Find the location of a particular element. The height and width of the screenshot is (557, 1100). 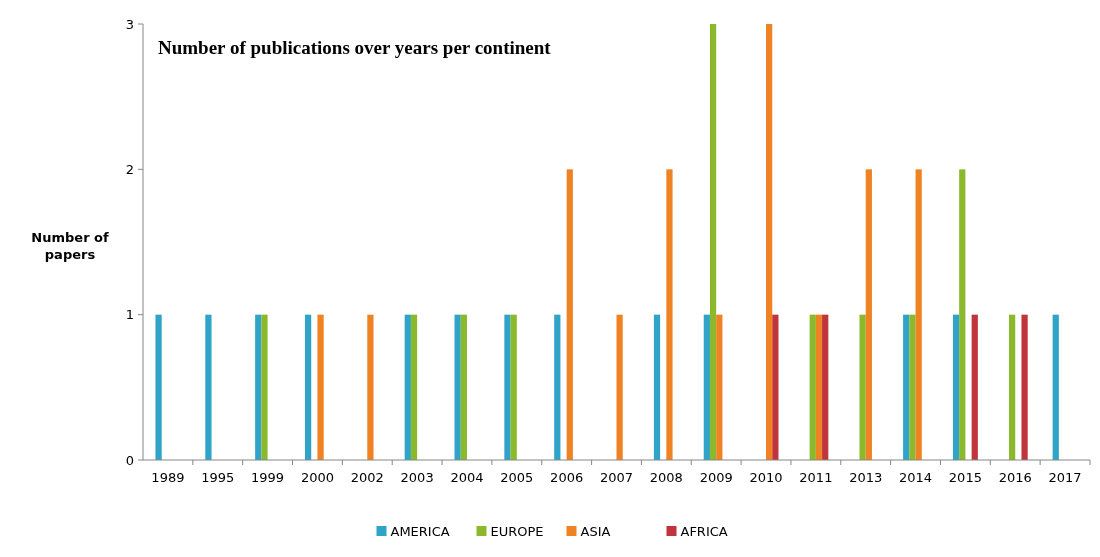

x-tick-label: 1989 is located at coordinates (168, 477).